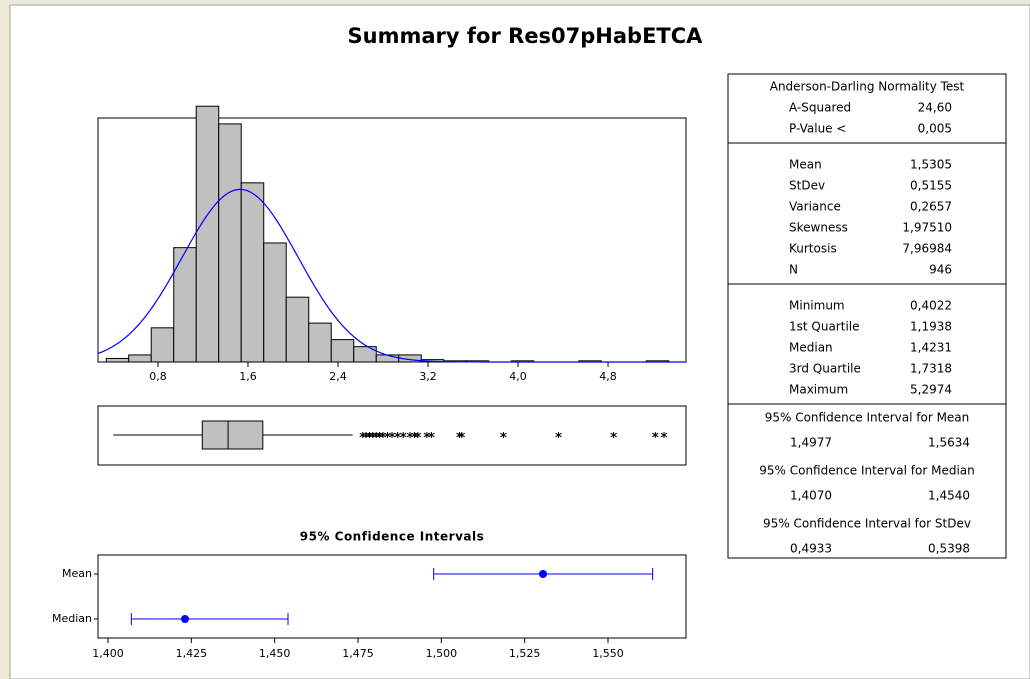 This screenshot has width=1030, height=679. Describe the element at coordinates (817, 306) in the screenshot. I see `table-label: Minimum` at that location.